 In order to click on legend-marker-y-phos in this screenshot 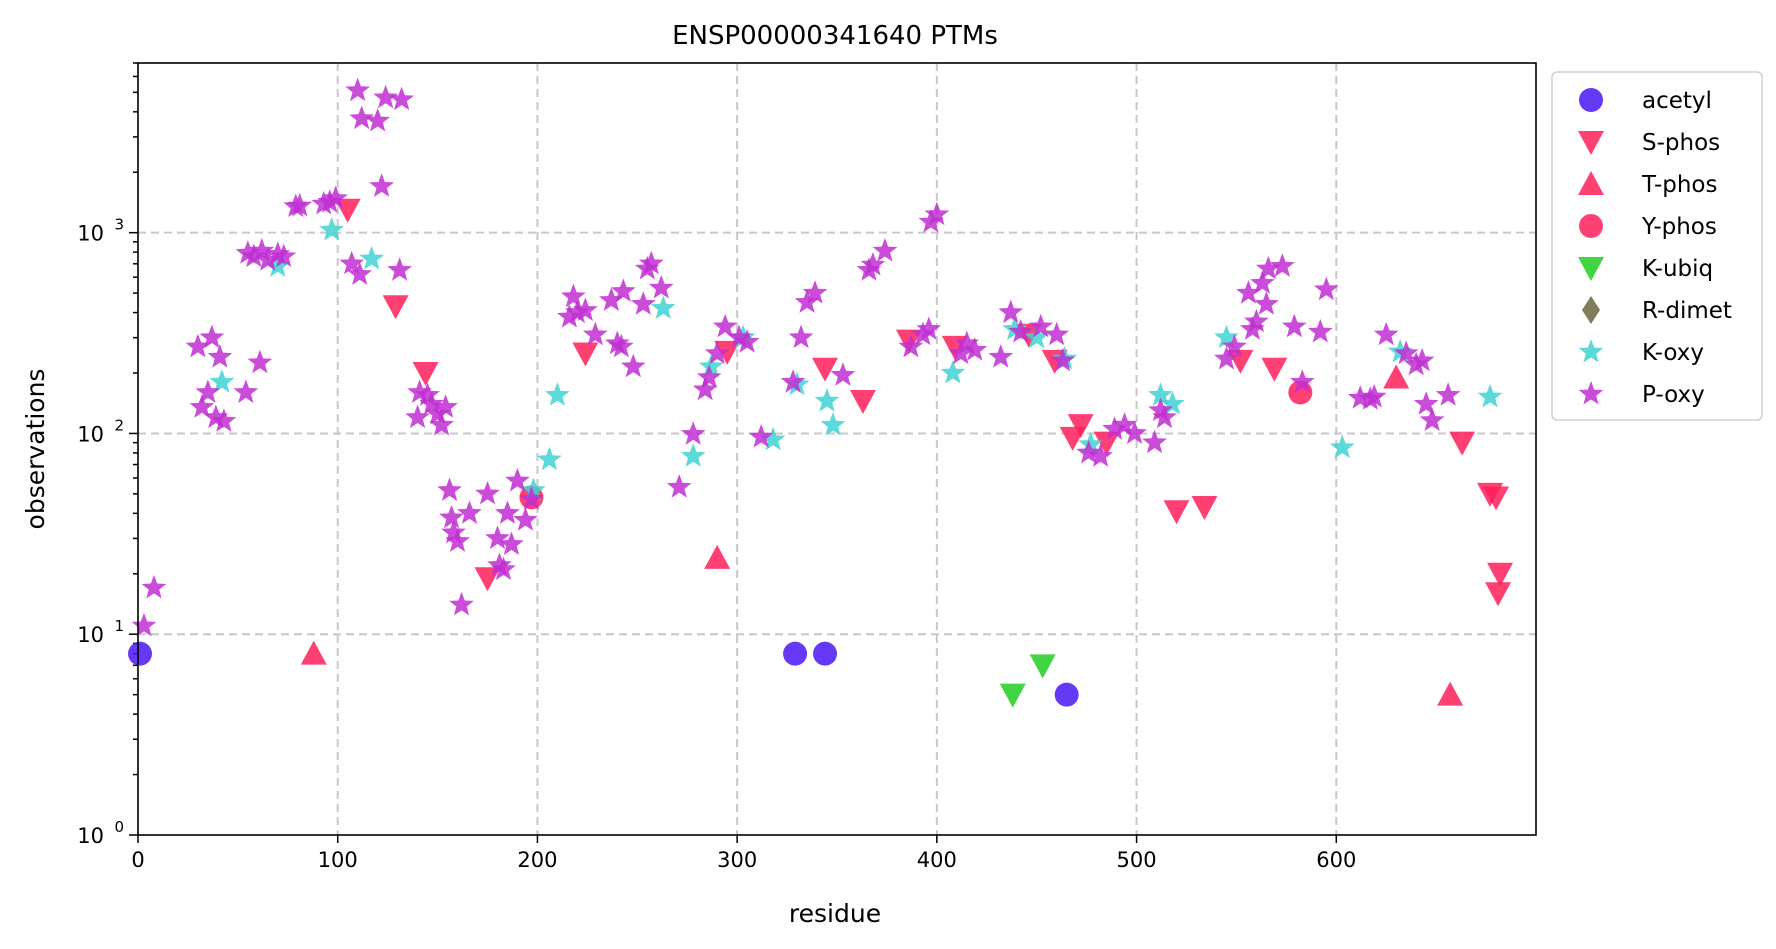, I will do `click(1591, 226)`.